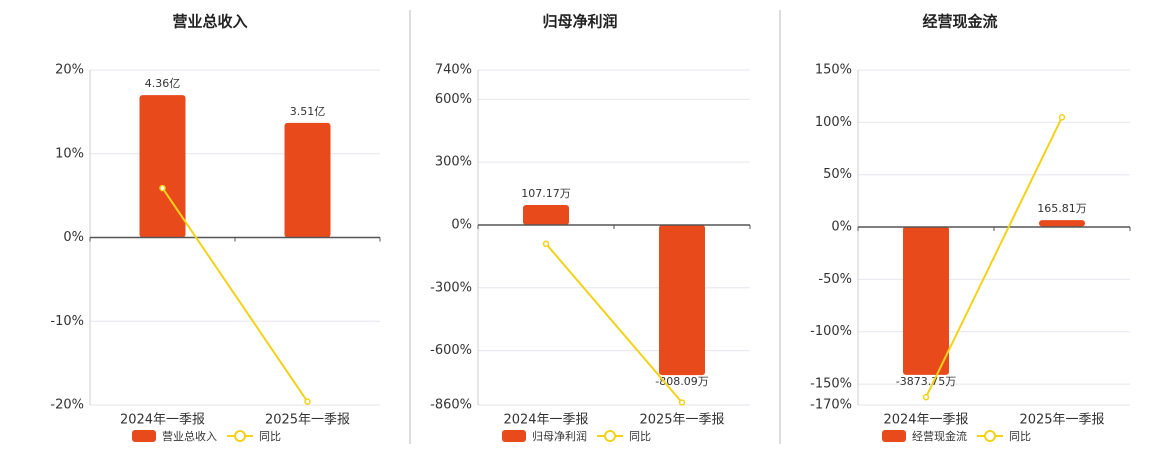 This screenshot has height=450, width=1160. I want to click on data-label: -808.09万, so click(681, 381).